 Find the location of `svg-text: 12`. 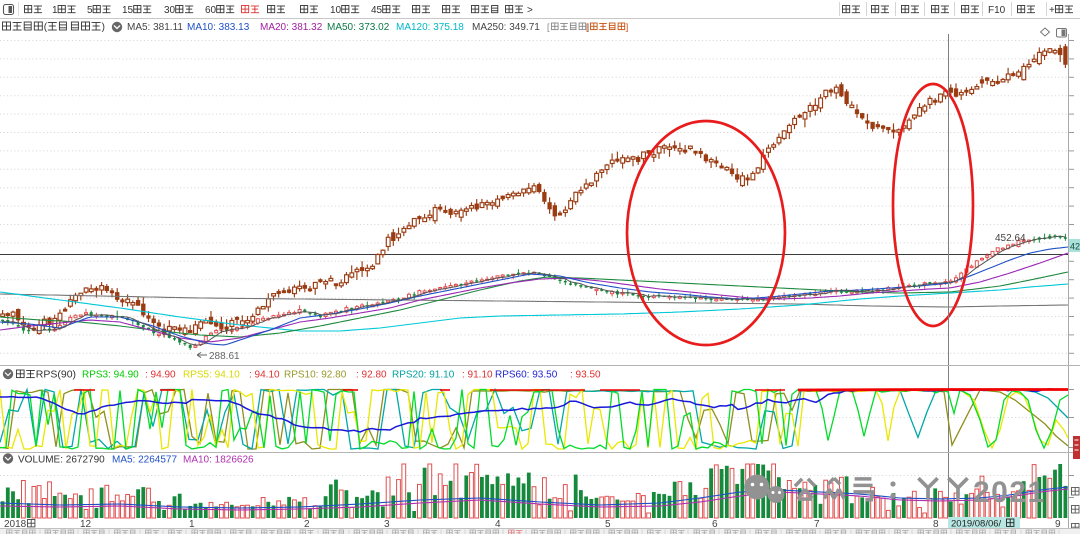

svg-text: 12 is located at coordinates (86, 524).